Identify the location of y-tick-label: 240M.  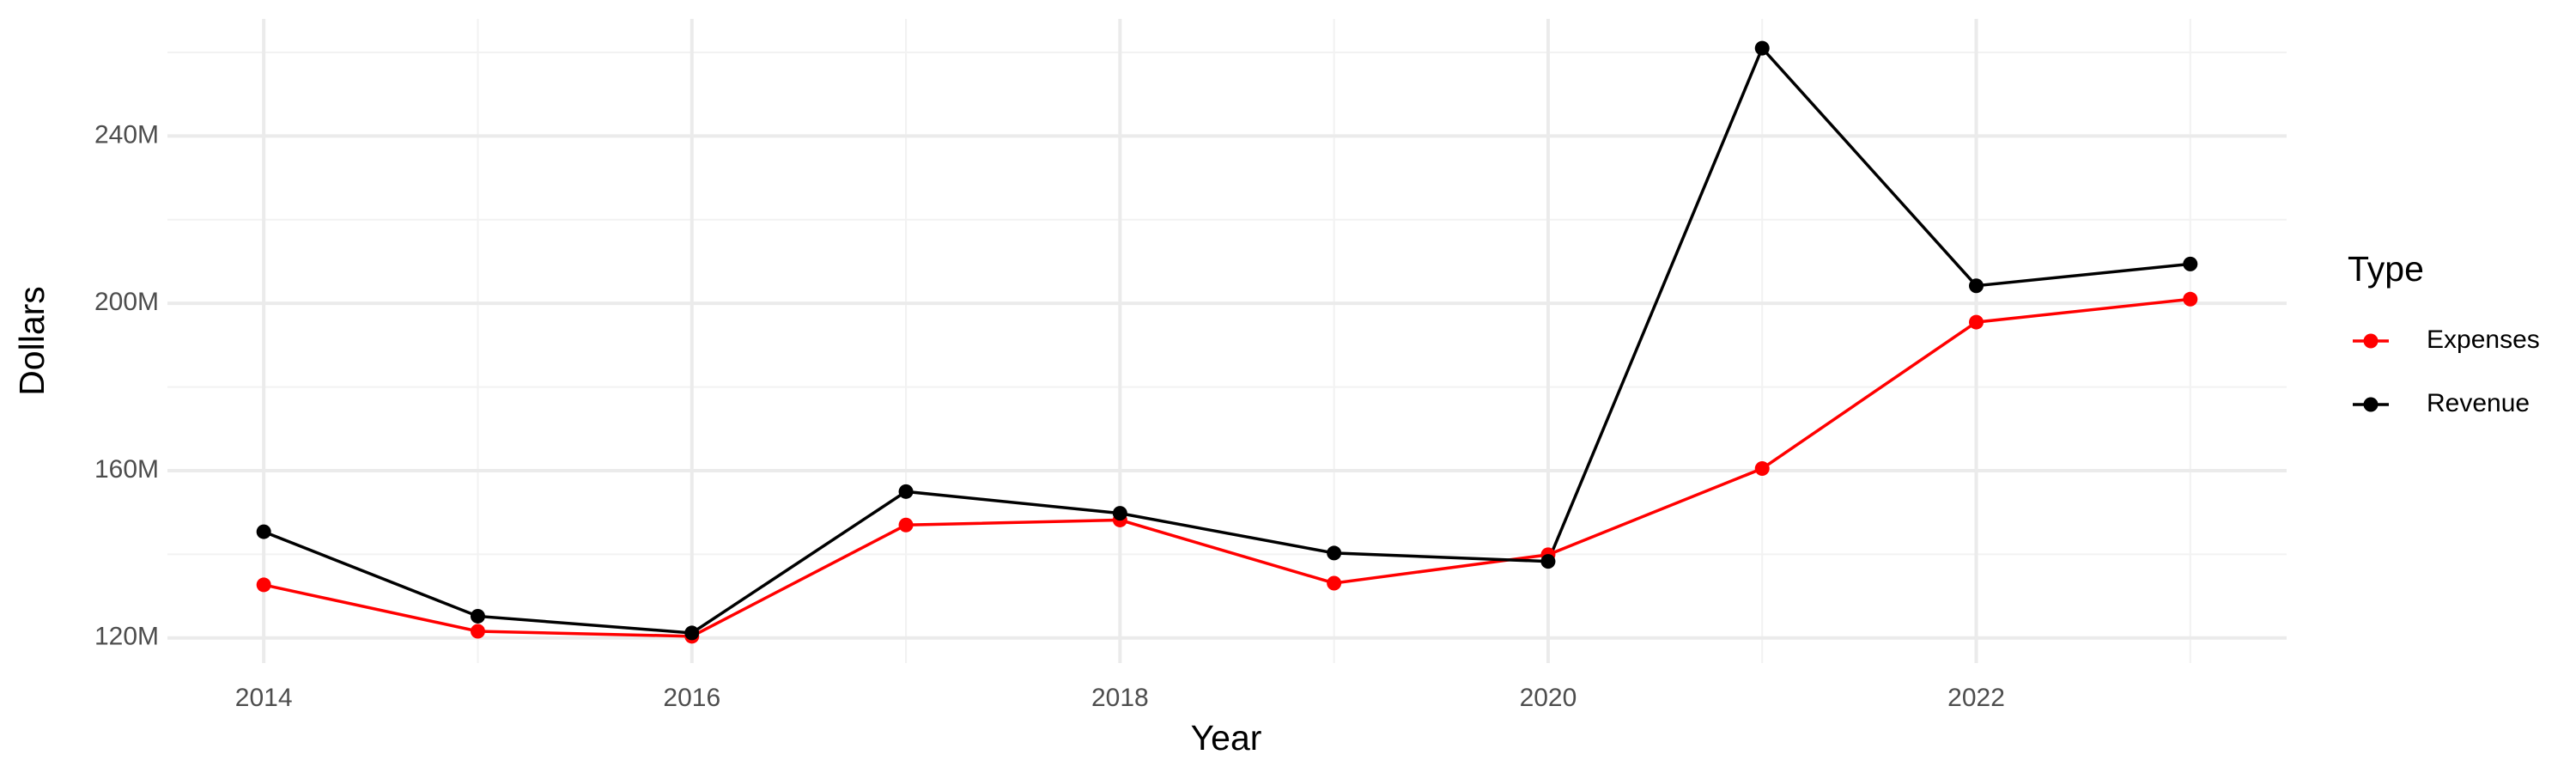
(127, 134).